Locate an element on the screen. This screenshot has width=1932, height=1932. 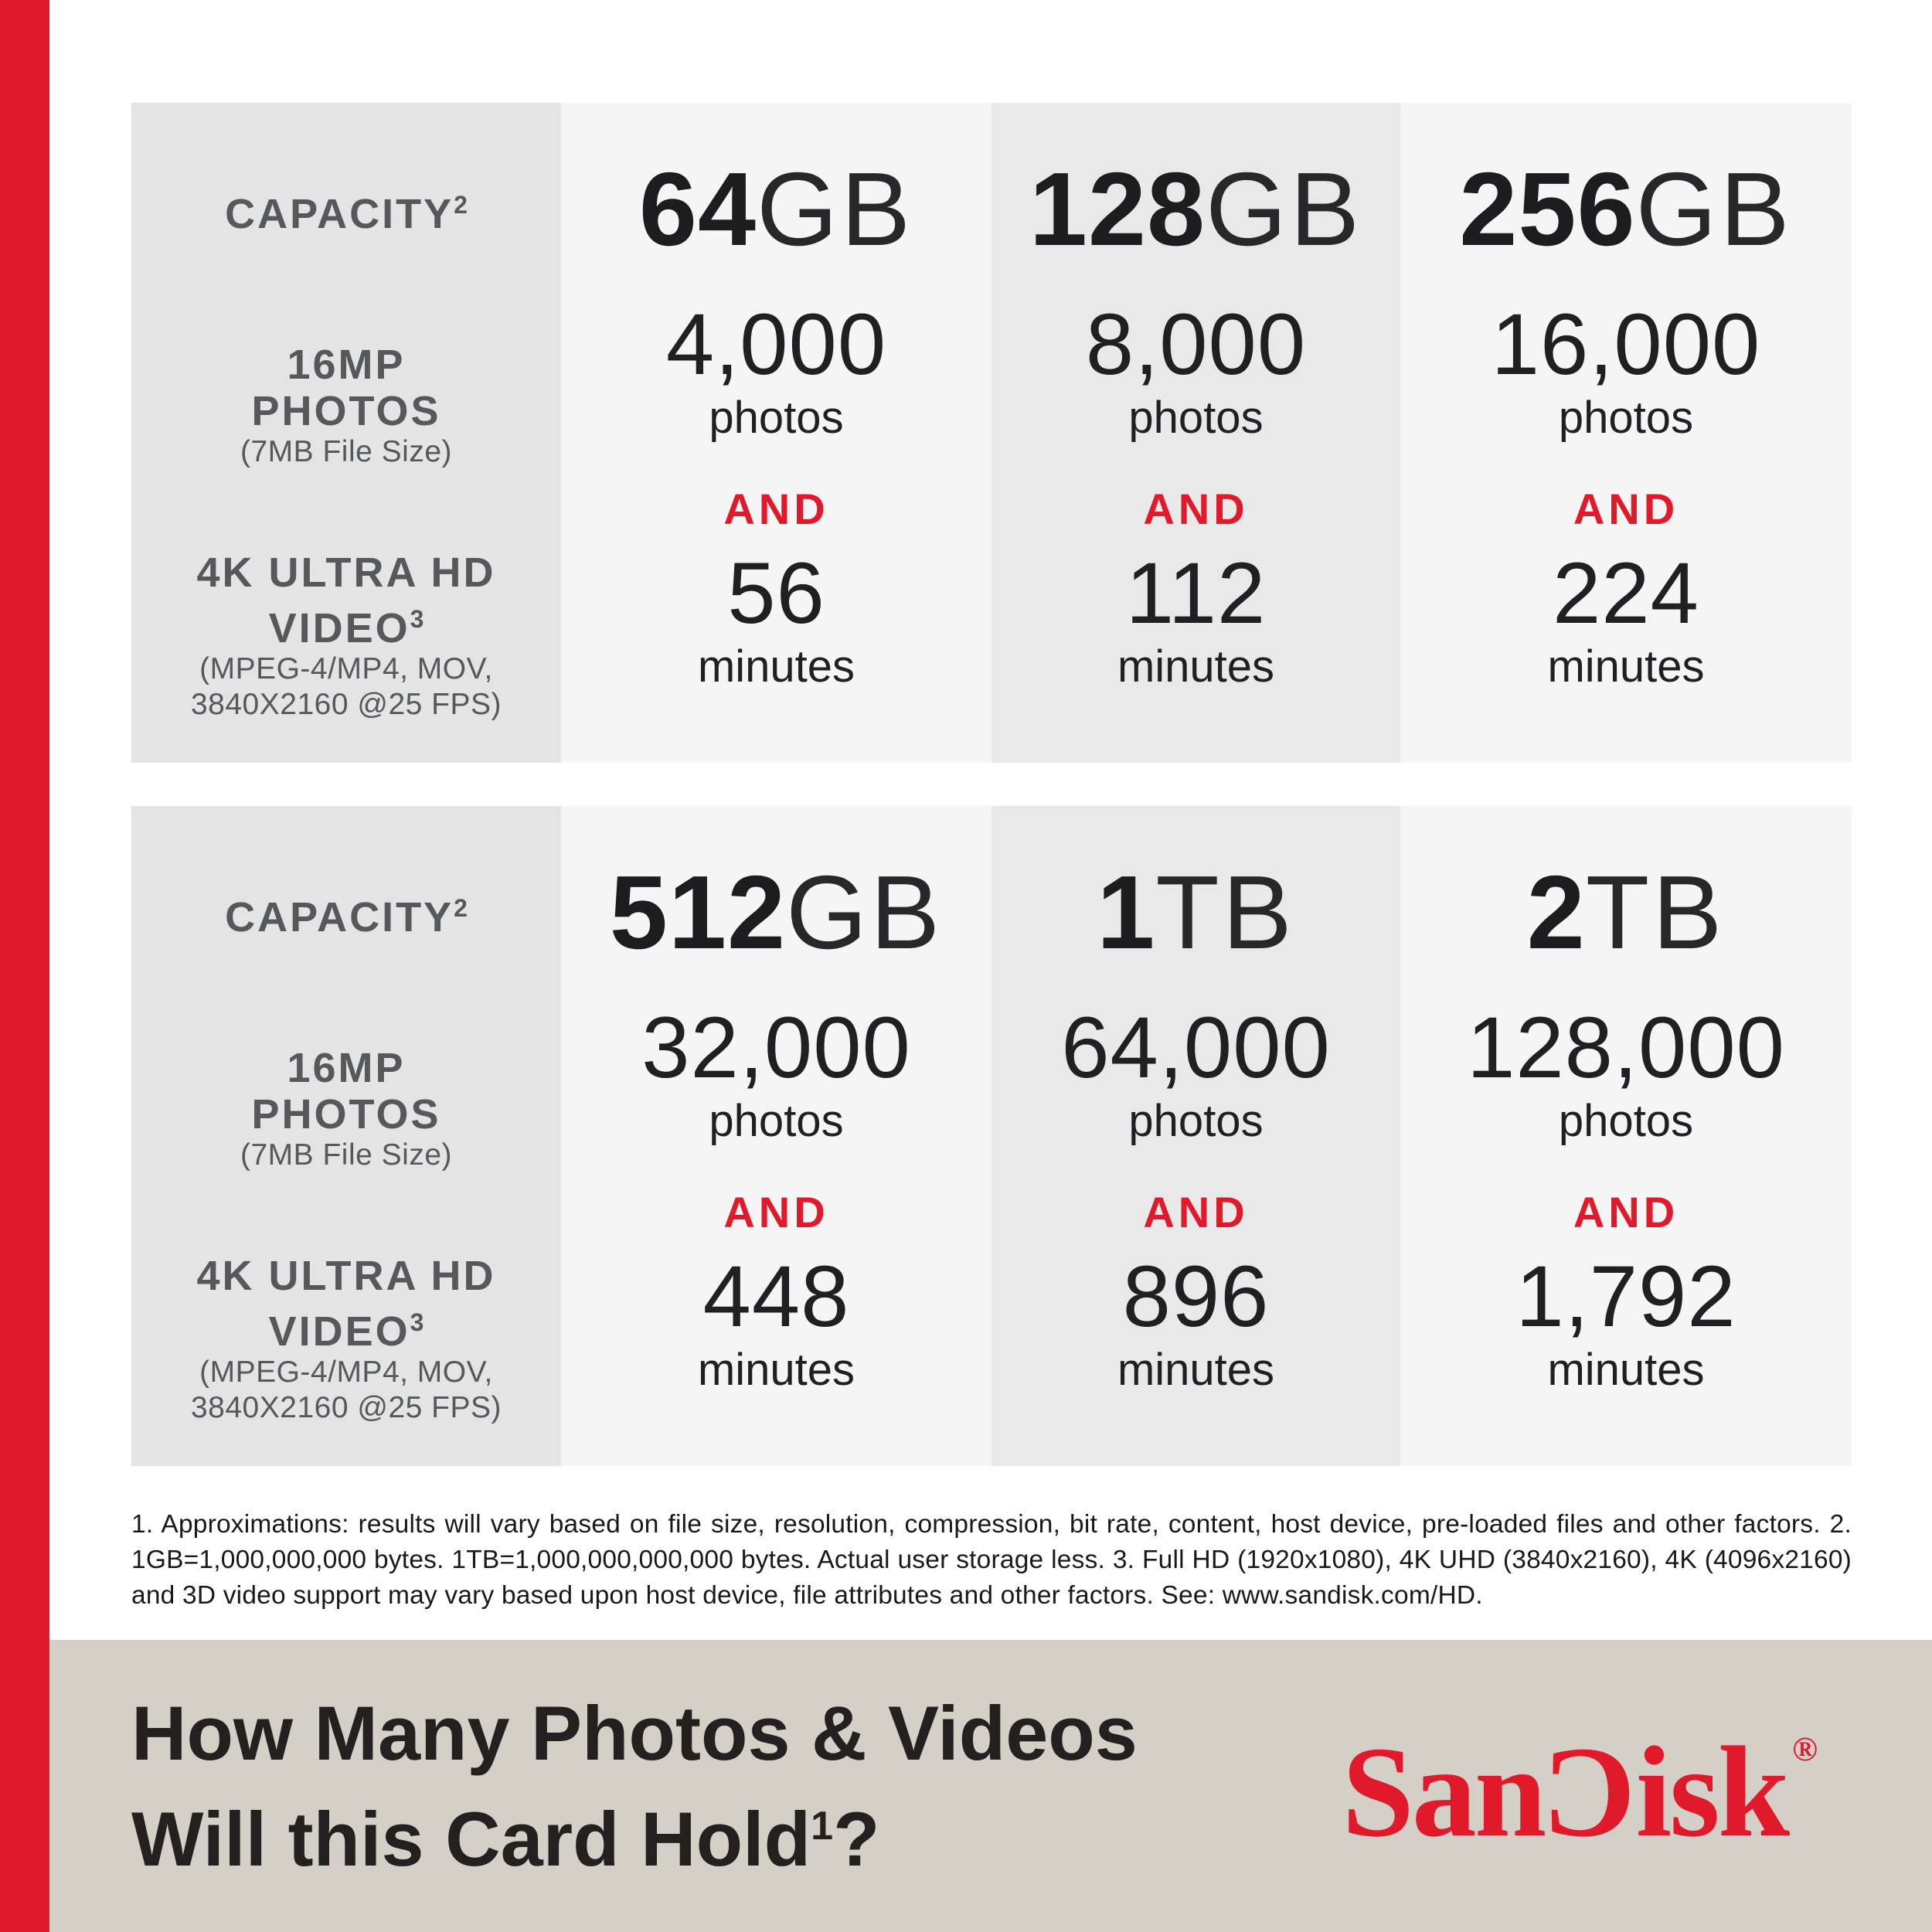
capacity-column-128gb: 128GB 8,000 photos AND 112 minutes is located at coordinates (1196, 433).